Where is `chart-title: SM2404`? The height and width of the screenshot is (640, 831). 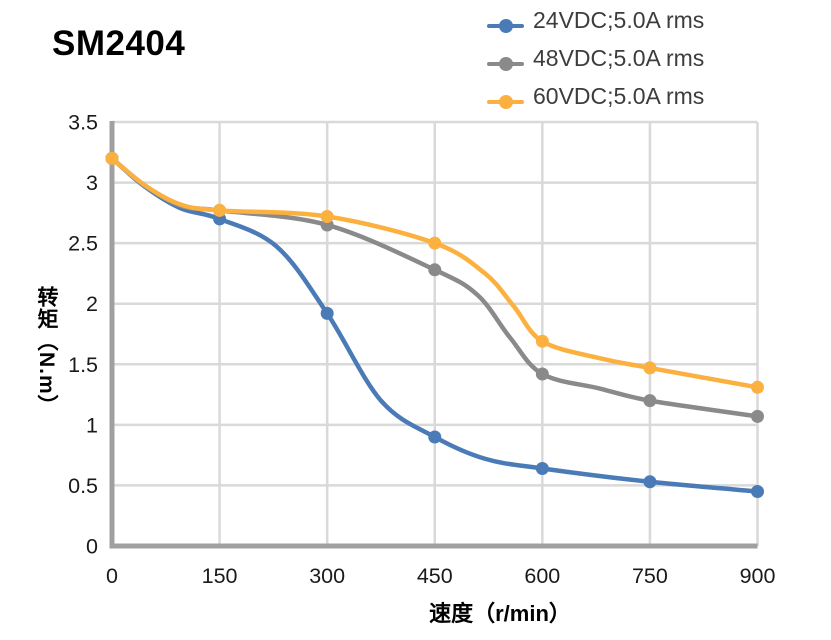 chart-title: SM2404 is located at coordinates (119, 43).